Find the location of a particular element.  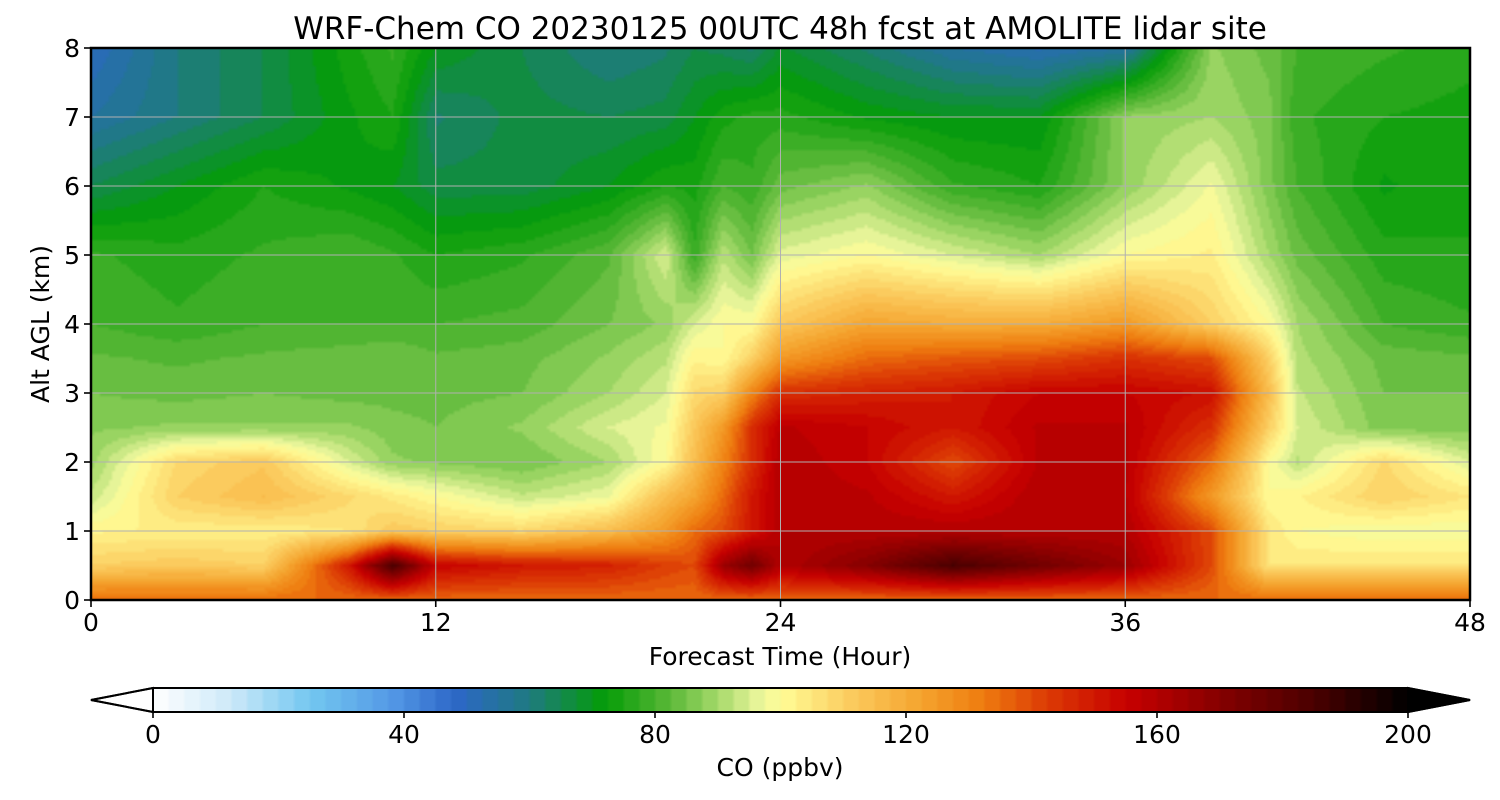

x-tick-label: 12 is located at coordinates (436, 622).